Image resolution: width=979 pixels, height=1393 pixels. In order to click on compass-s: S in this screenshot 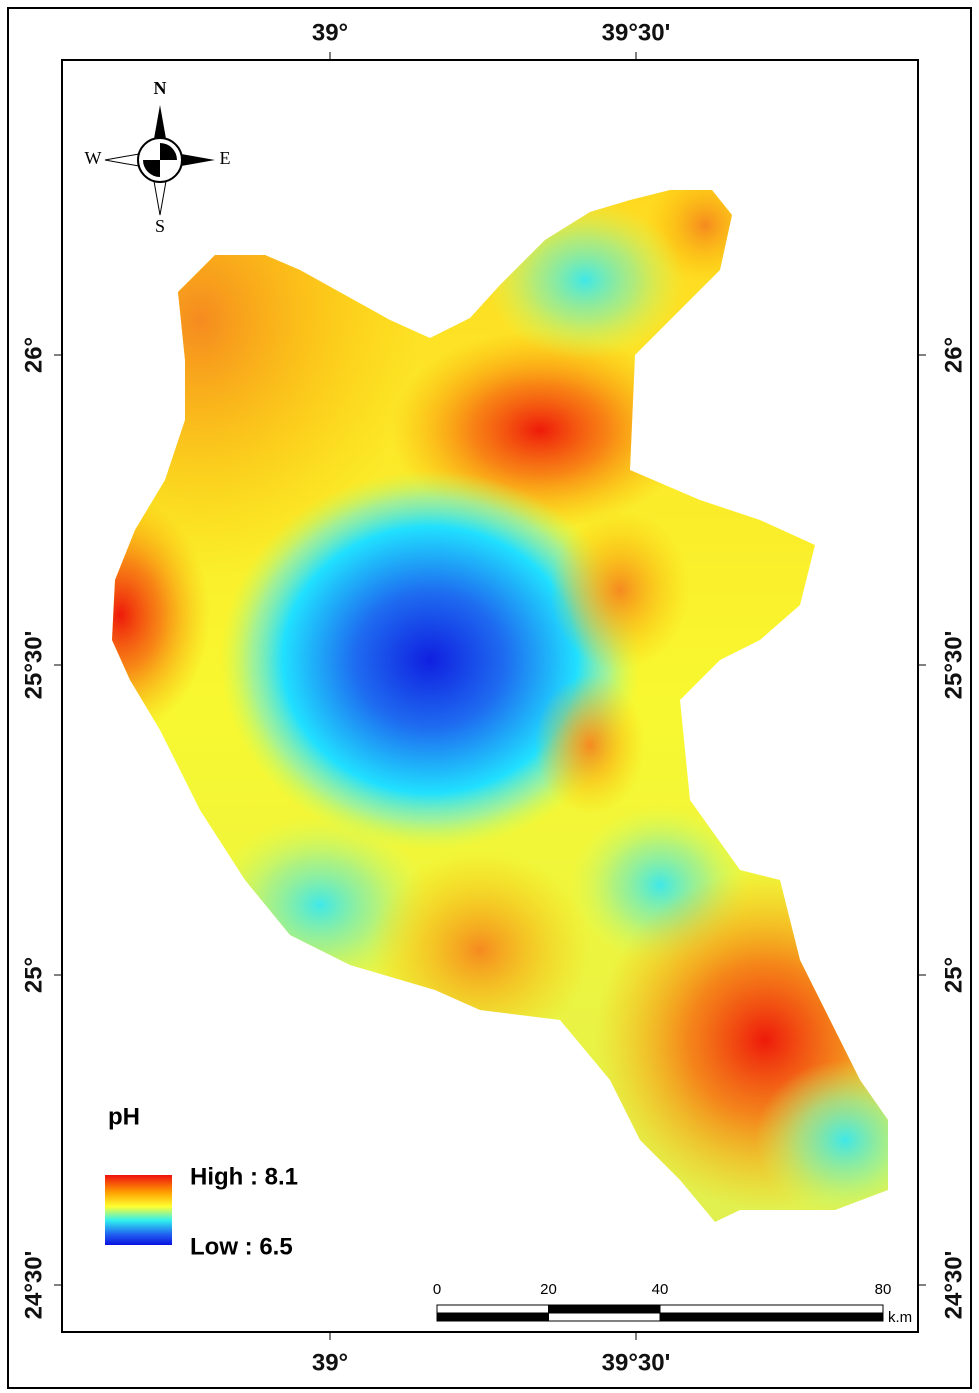, I will do `click(160, 226)`.